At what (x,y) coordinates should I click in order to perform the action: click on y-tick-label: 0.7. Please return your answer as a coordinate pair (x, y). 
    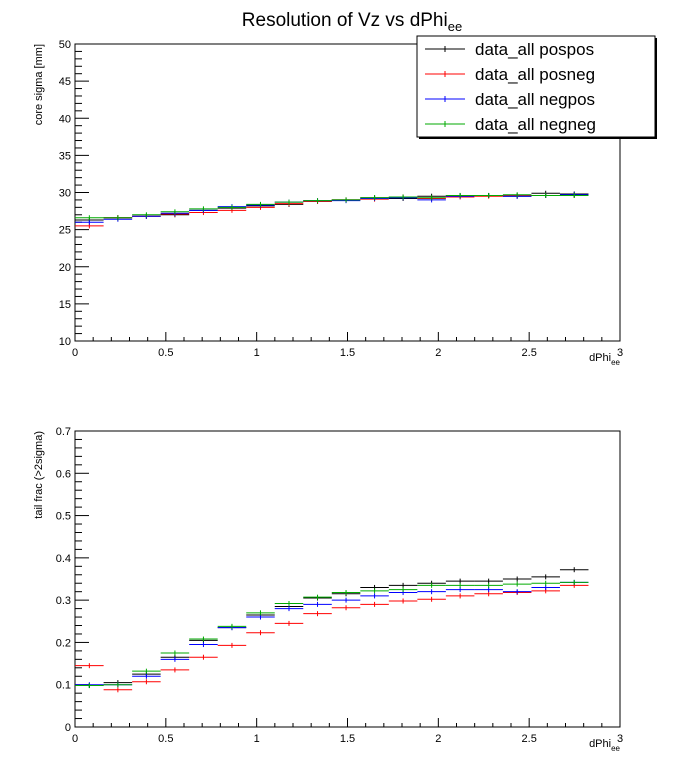
    Looking at the image, I should click on (63, 432).